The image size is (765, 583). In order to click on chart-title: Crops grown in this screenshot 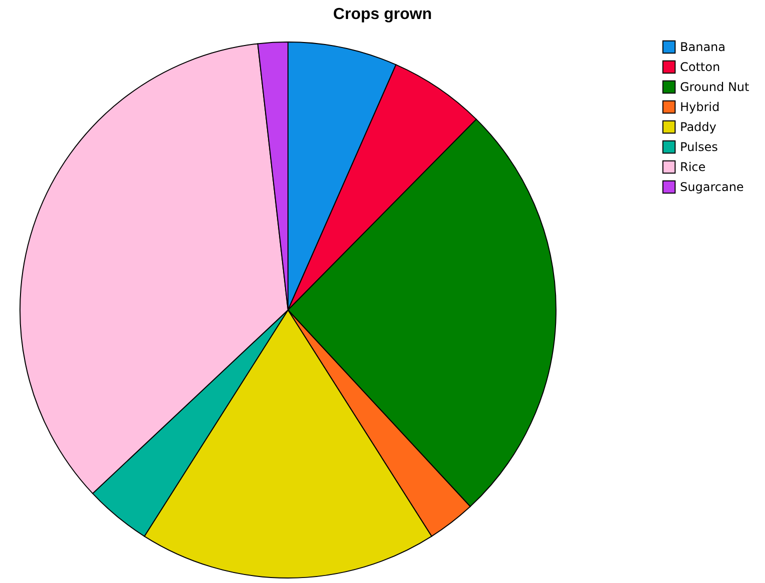, I will do `click(382, 14)`.